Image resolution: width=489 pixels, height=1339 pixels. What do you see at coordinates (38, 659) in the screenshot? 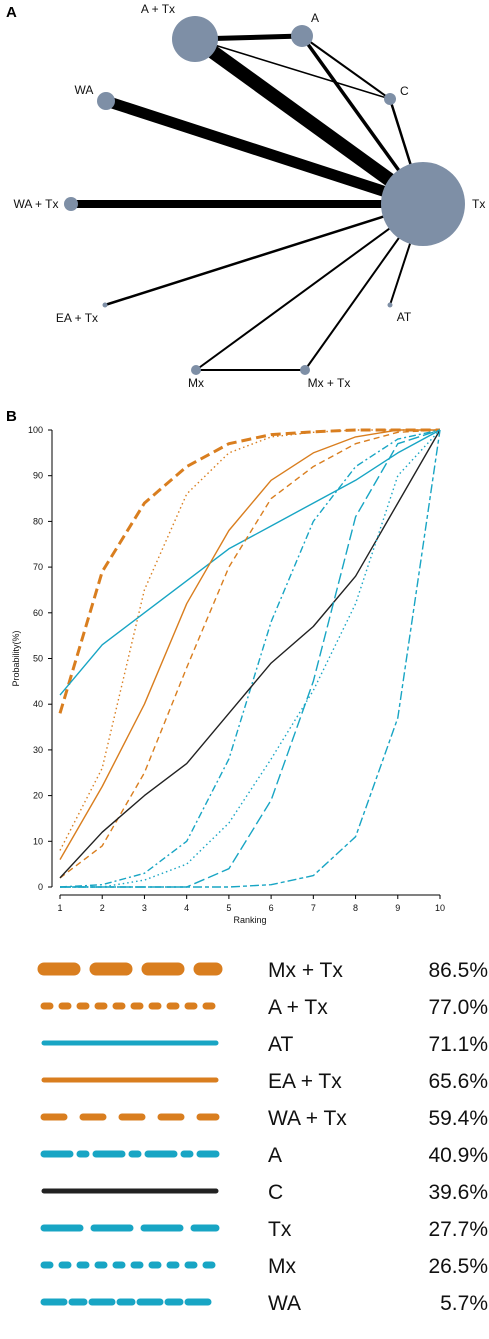
I see `y-tick-label: 50` at bounding box center [38, 659].